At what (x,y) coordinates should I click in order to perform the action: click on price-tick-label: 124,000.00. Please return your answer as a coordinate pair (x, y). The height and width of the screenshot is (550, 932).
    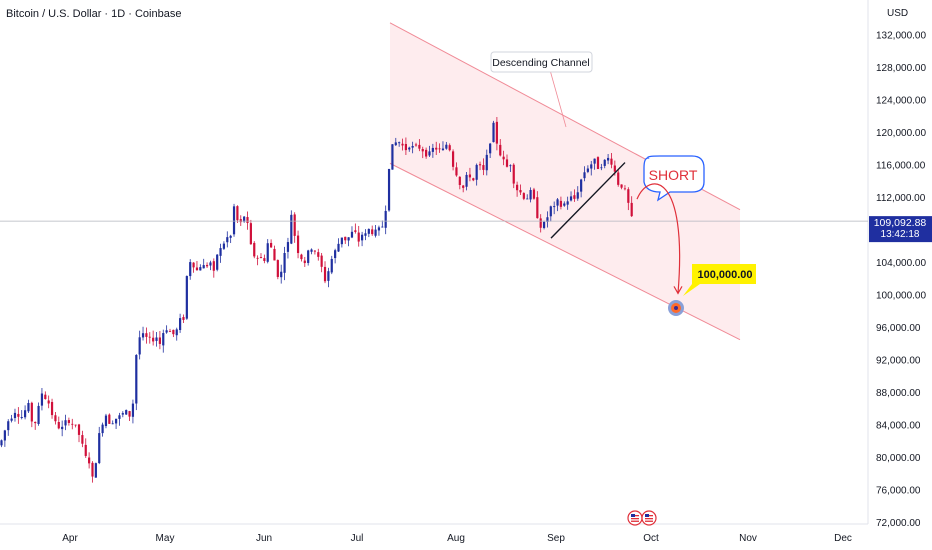
    Looking at the image, I should click on (901, 101).